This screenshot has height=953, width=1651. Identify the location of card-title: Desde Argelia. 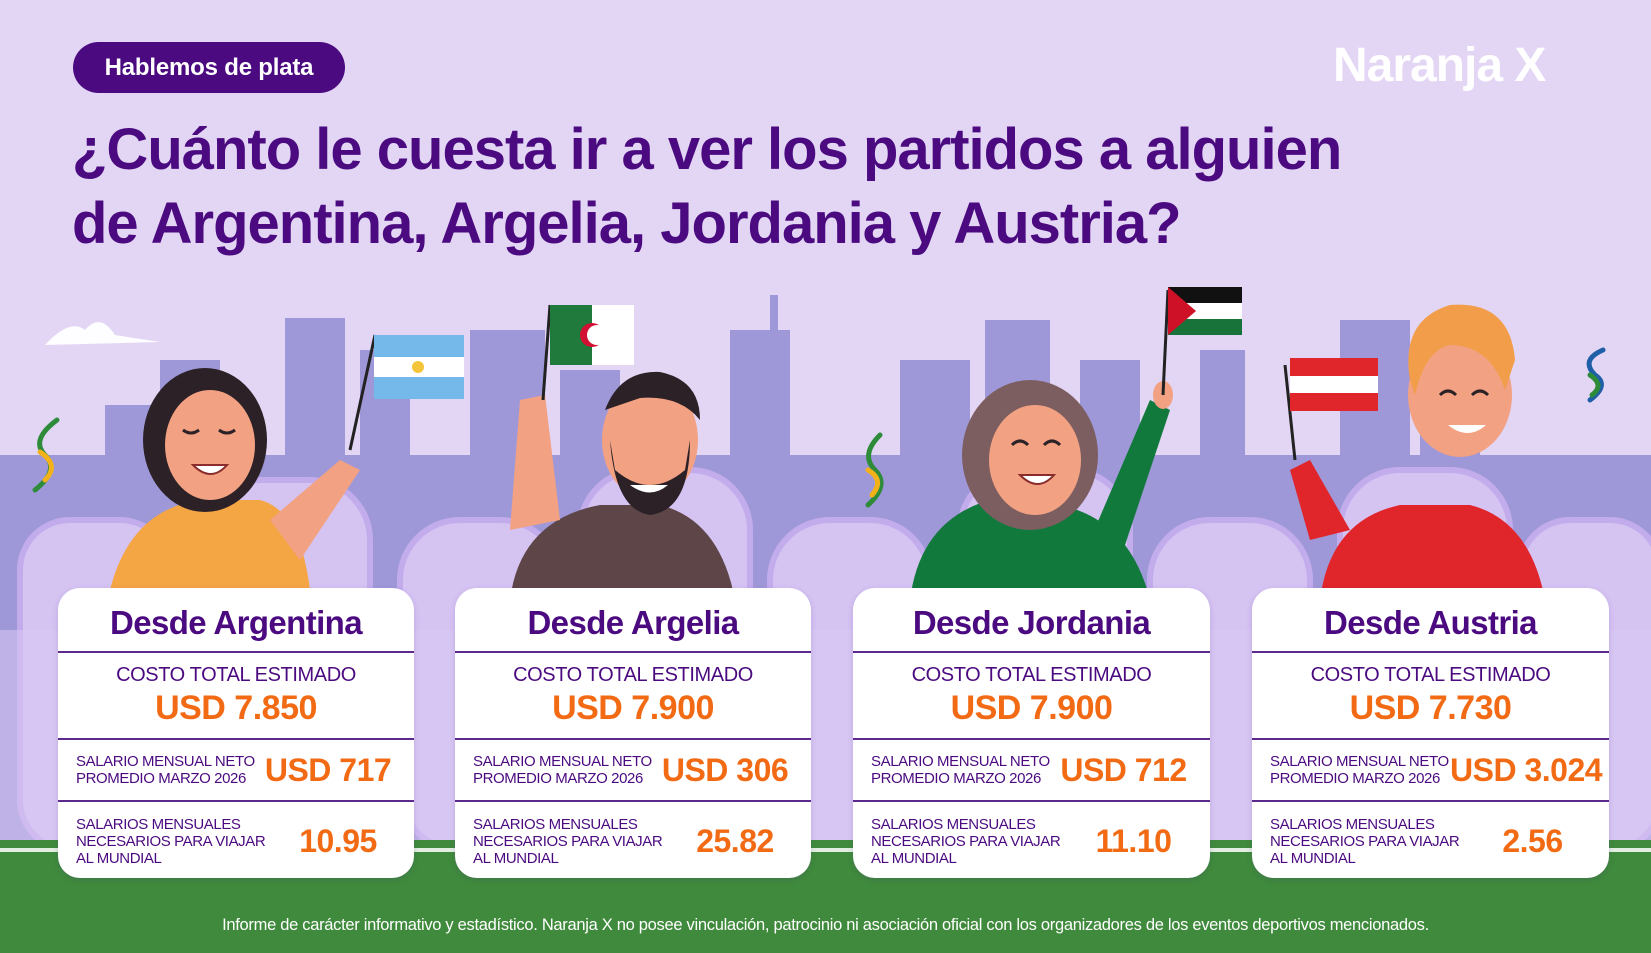
(633, 620).